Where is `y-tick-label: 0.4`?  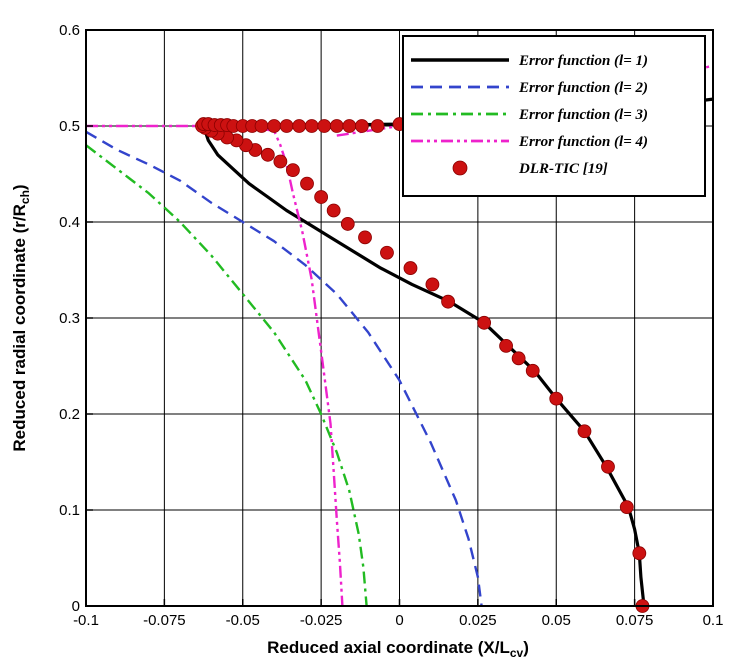 y-tick-label: 0.4 is located at coordinates (69, 222).